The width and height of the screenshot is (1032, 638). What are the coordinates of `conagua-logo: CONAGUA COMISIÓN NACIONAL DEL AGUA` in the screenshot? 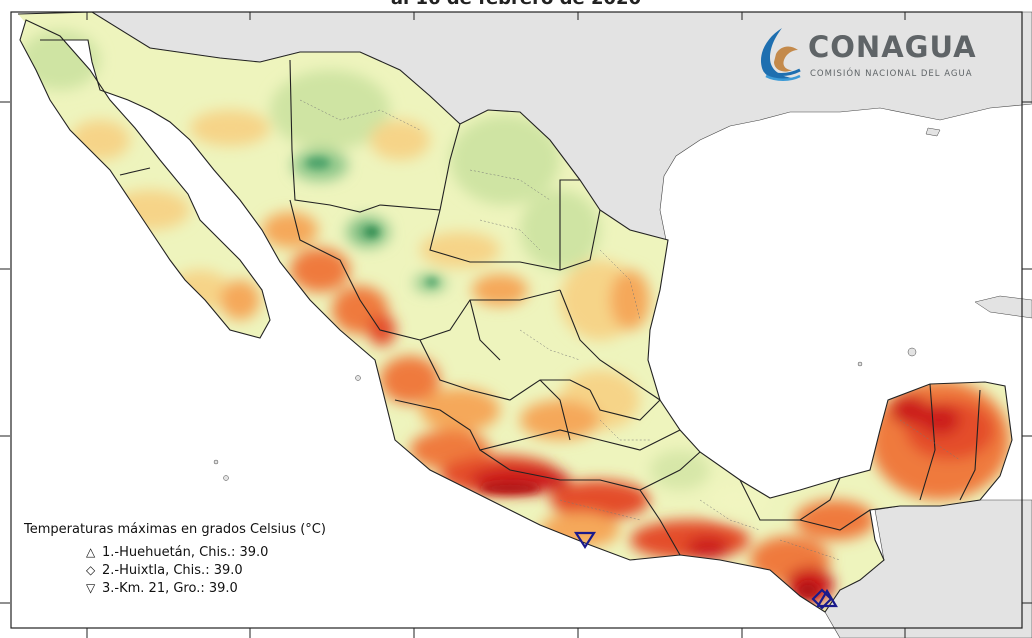 It's located at (872, 56).